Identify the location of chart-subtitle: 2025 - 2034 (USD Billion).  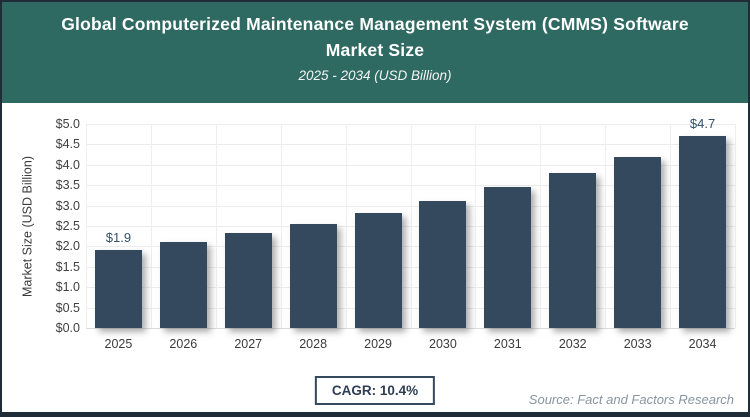
(375, 75).